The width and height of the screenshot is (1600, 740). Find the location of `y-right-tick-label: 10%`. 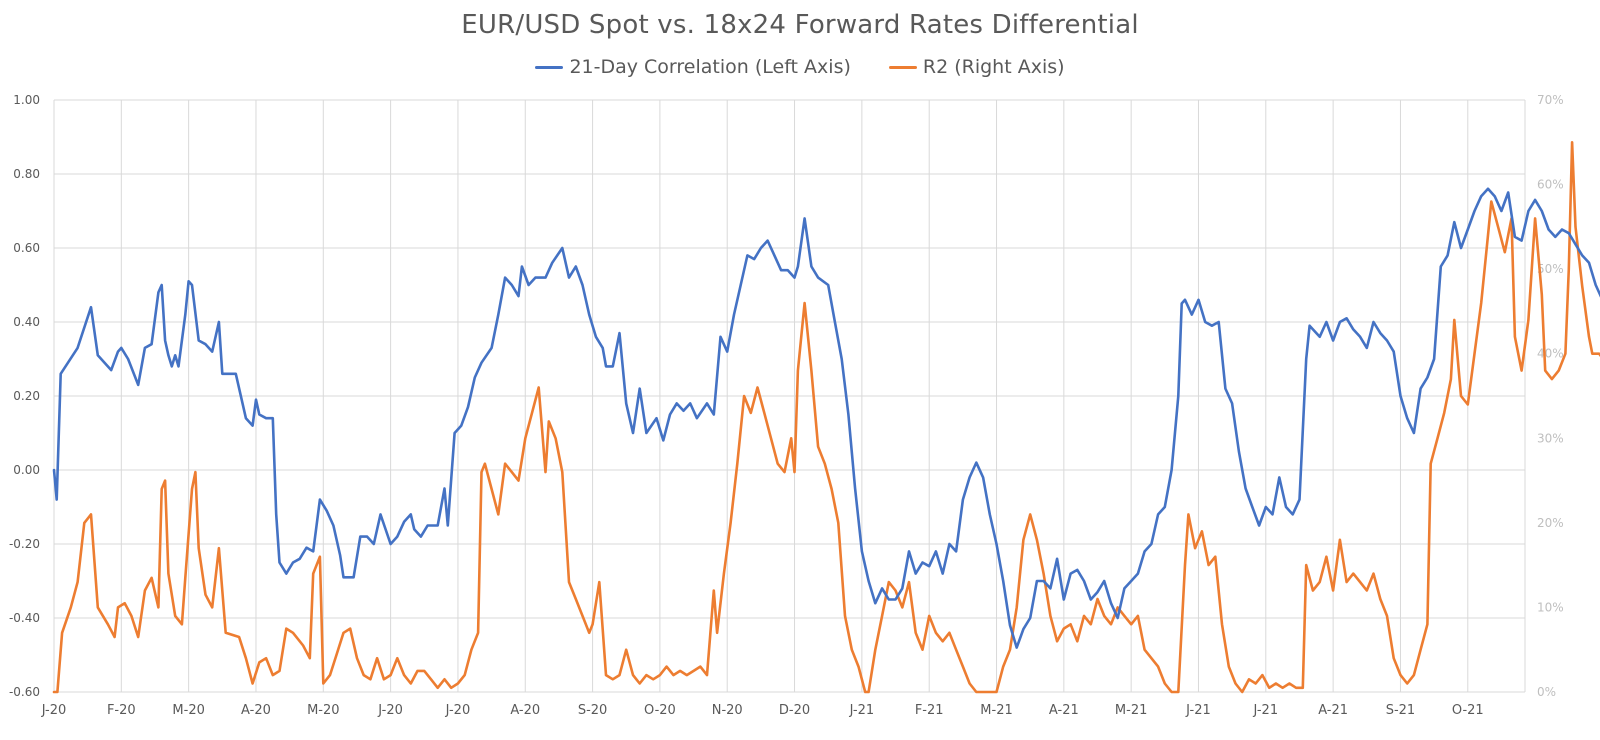

y-right-tick-label: 10% is located at coordinates (1550, 607).